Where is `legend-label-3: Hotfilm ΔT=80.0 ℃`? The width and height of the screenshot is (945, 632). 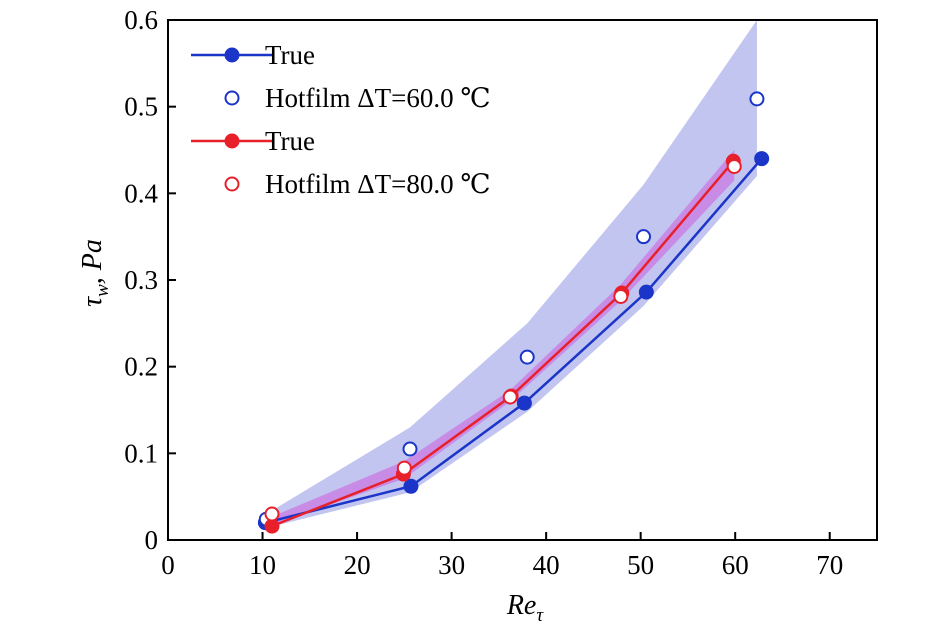 legend-label-3: Hotfilm ΔT=80.0 ℃ is located at coordinates (378, 184).